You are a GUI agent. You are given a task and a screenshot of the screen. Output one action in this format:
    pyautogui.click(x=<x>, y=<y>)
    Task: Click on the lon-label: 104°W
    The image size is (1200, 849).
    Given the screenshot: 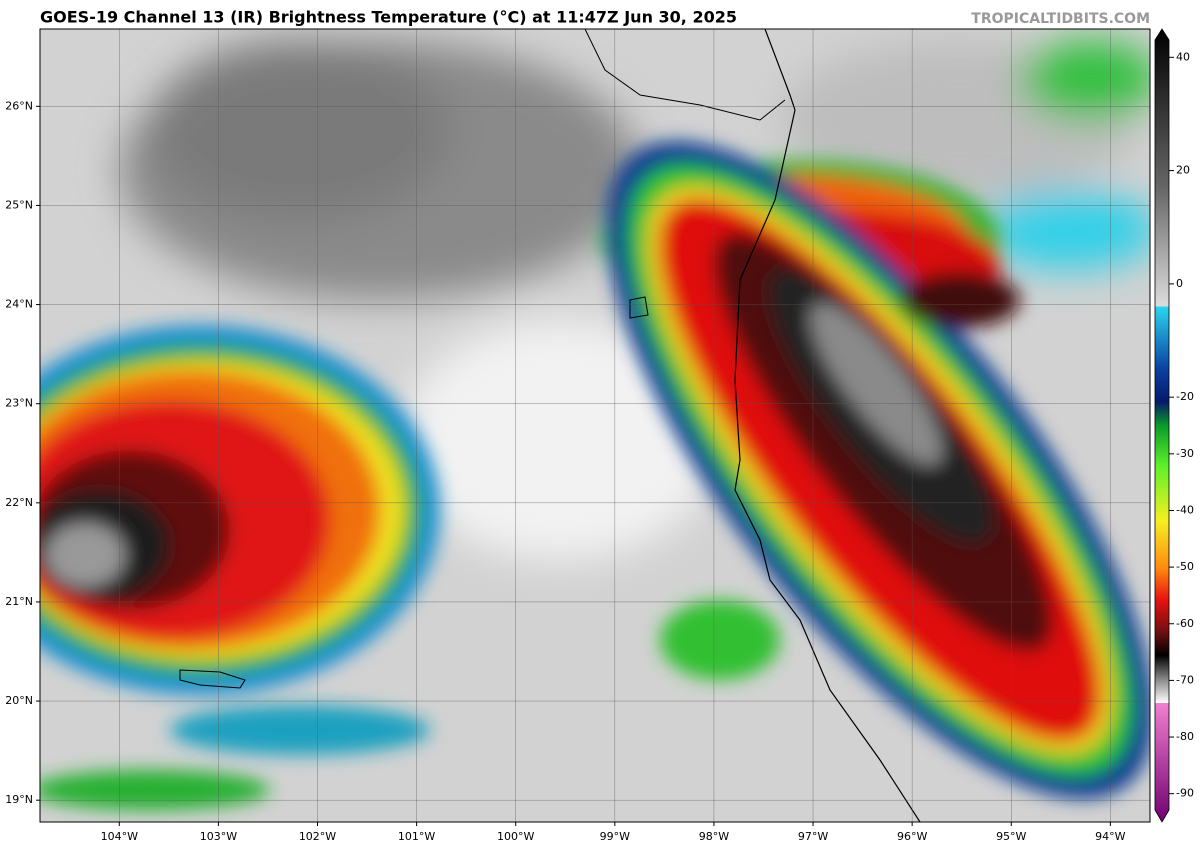 What is the action you would take?
    pyautogui.click(x=119, y=836)
    